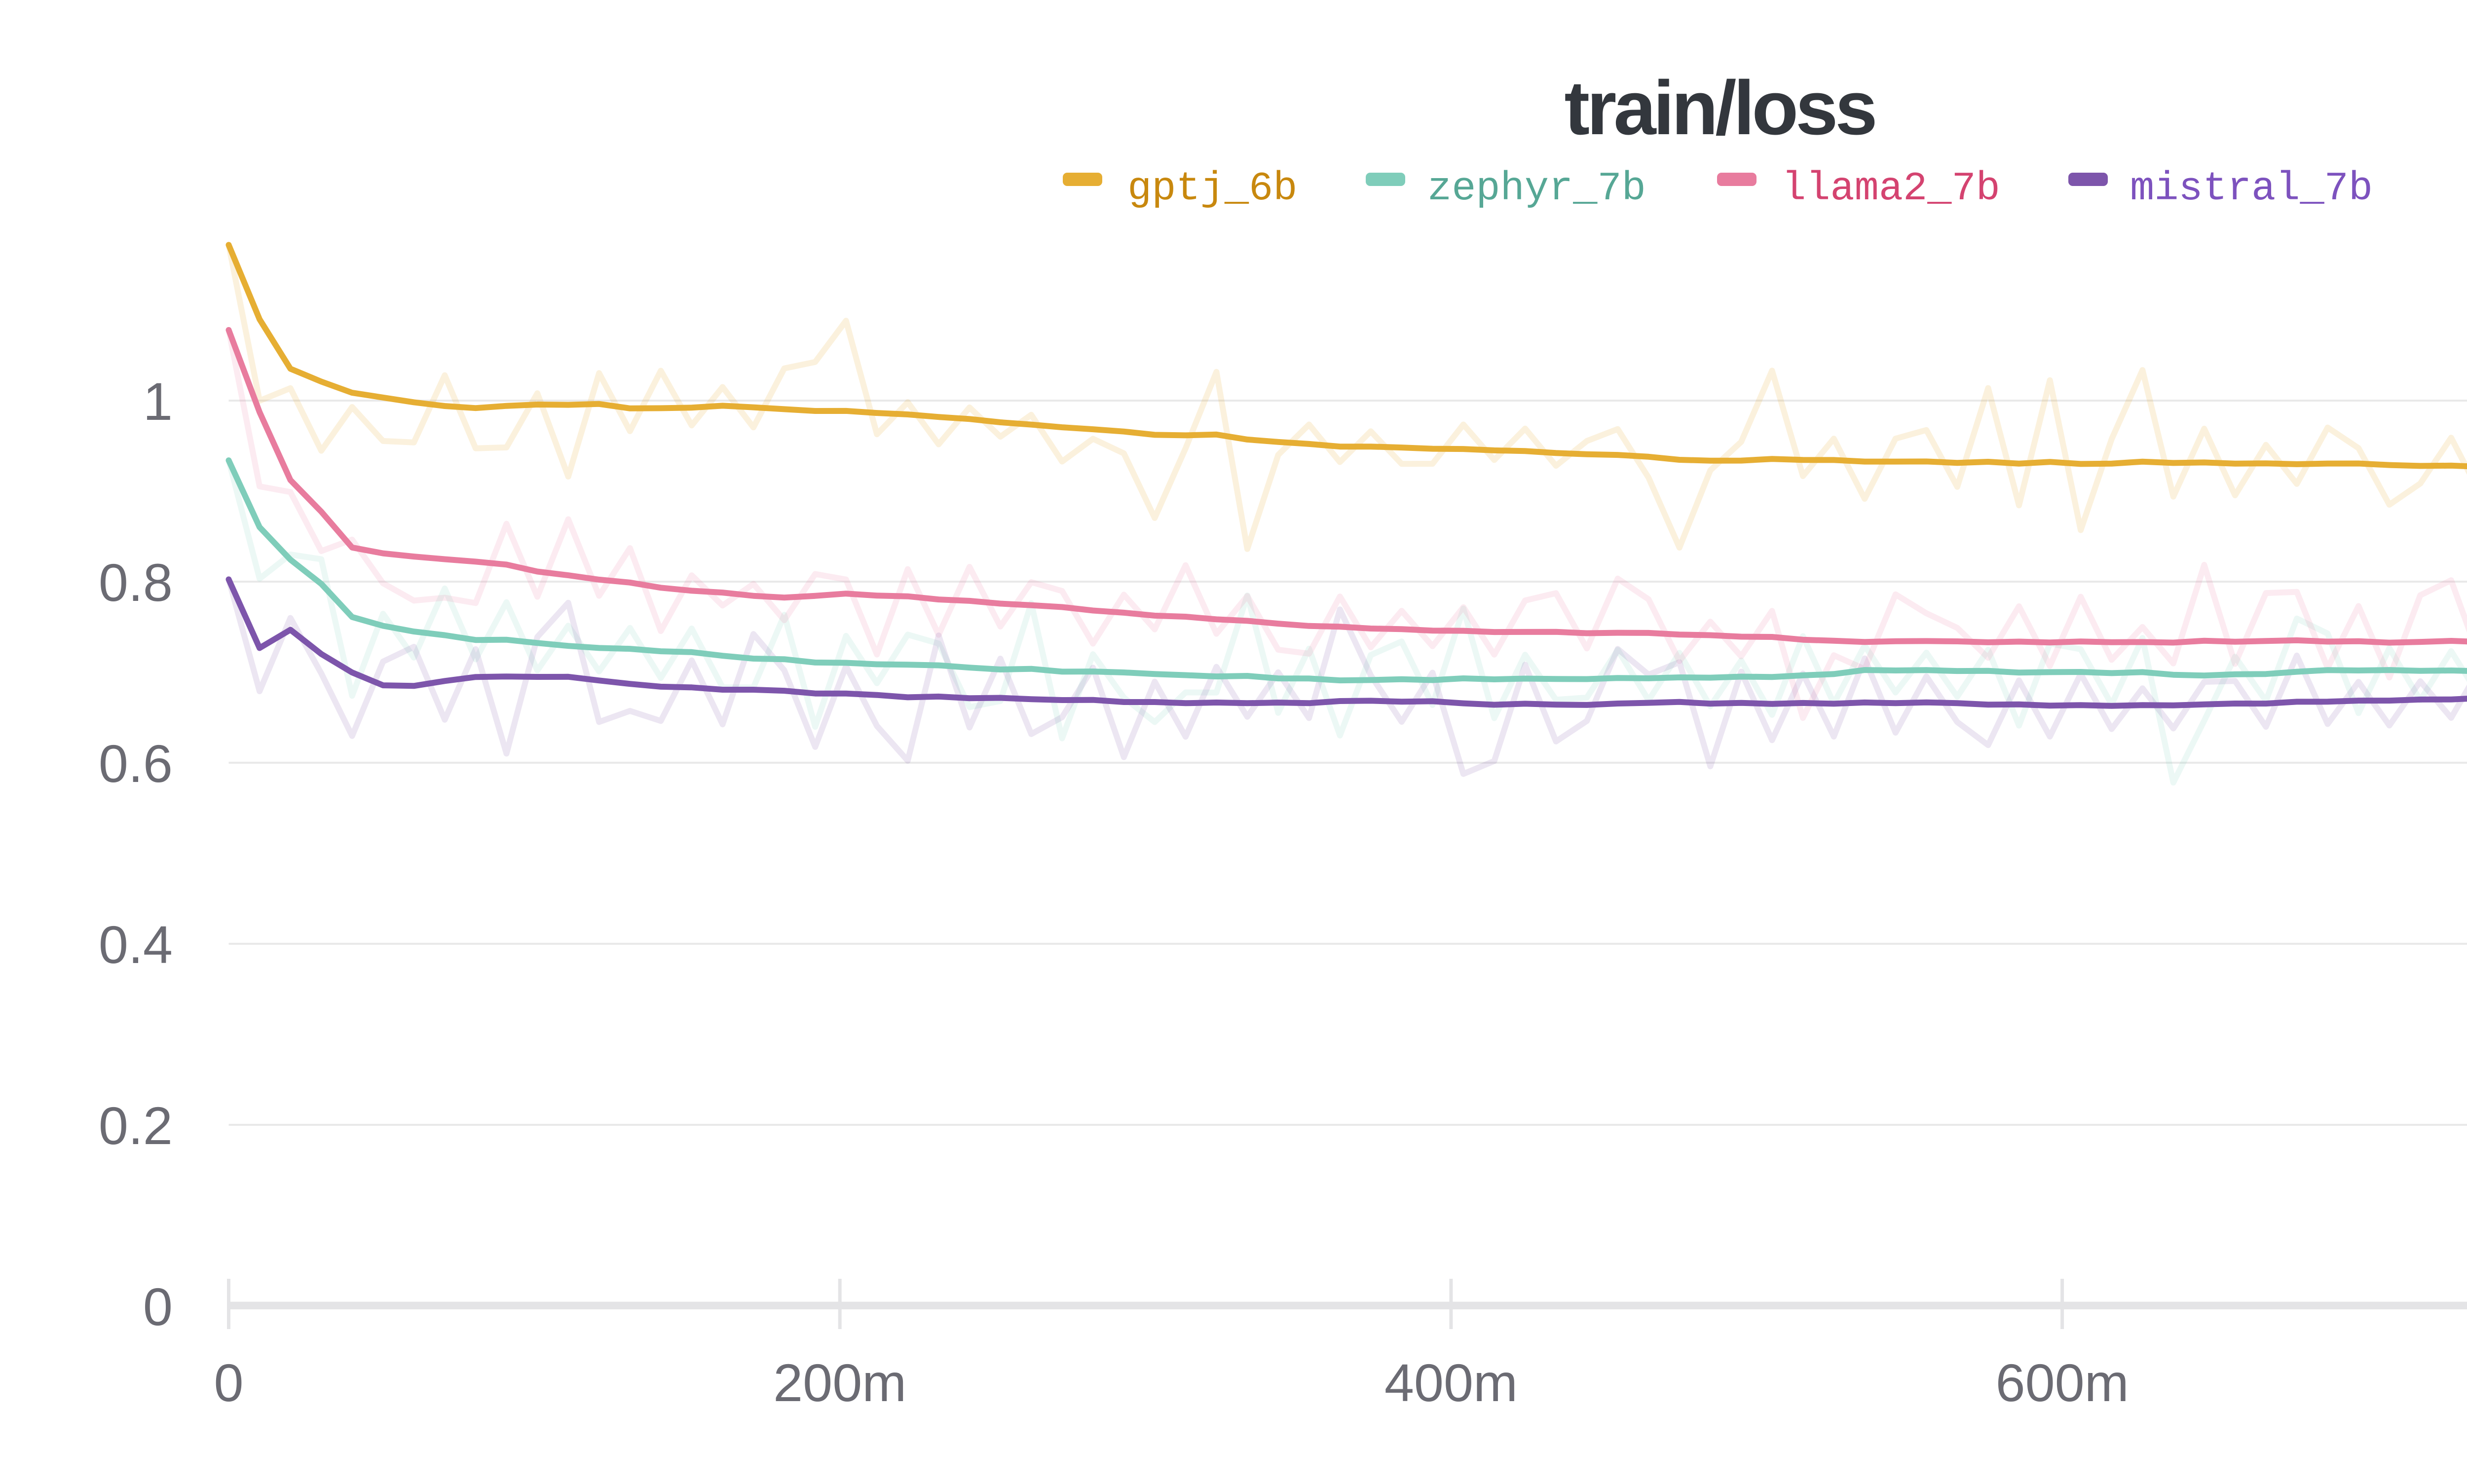 The image size is (2467, 1484). I want to click on svg-text: 0.2, so click(136, 1125).